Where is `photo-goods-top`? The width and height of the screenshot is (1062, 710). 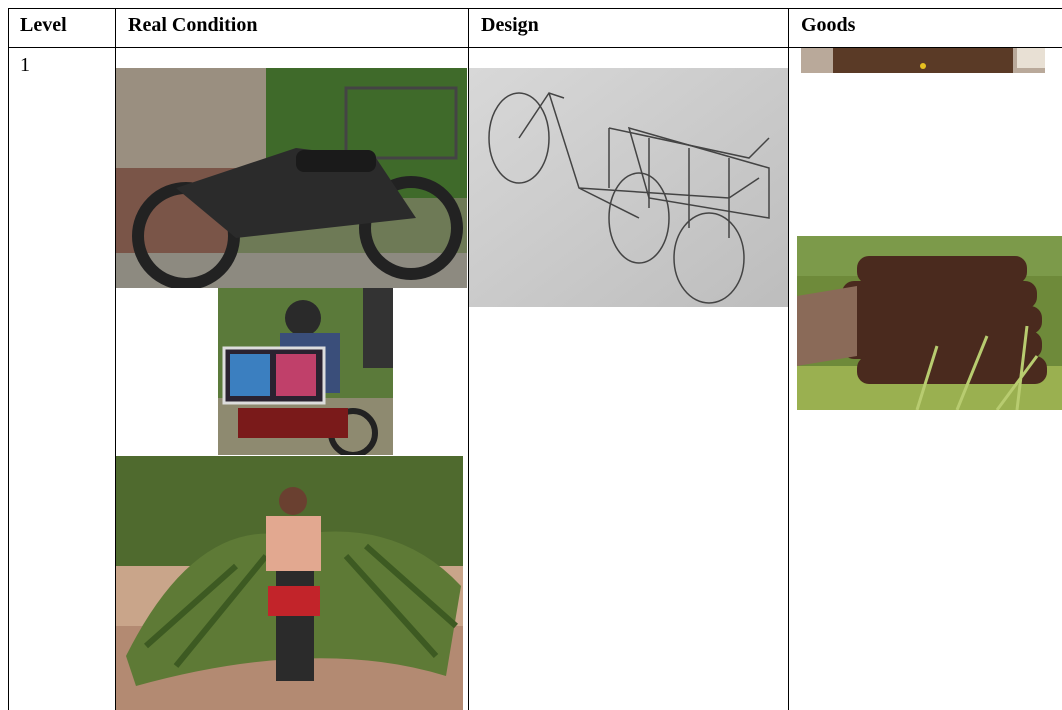 photo-goods-top is located at coordinates (923, 60).